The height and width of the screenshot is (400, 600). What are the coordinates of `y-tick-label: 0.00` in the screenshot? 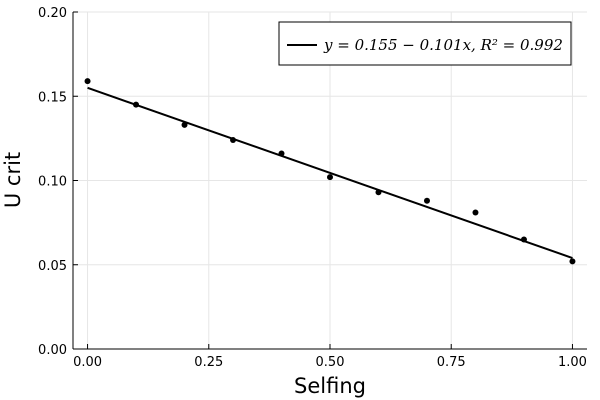 It's located at (52, 350).